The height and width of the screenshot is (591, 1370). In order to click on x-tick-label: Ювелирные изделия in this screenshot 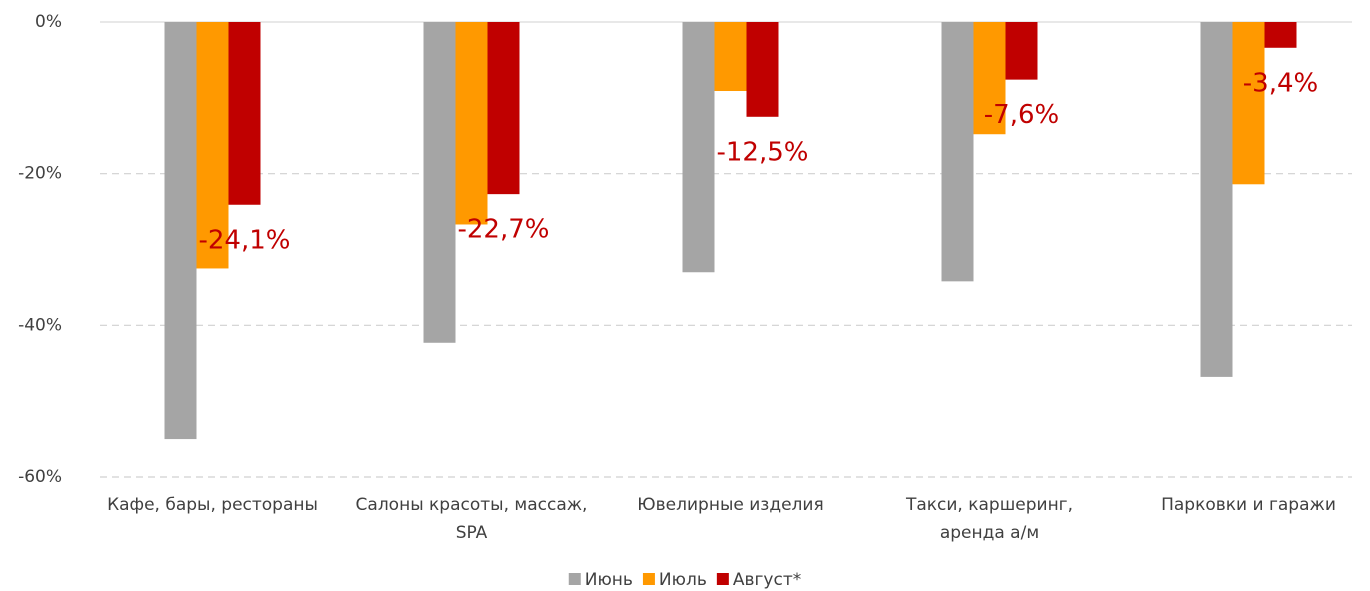, I will do `click(730, 505)`.